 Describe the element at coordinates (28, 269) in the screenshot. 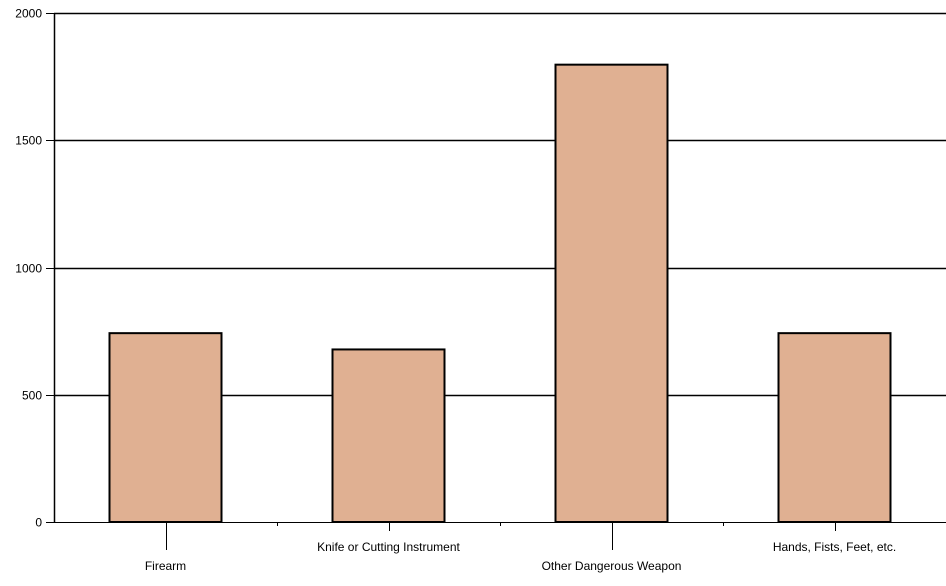

I see `y-tick-label-1000: 1000` at that location.